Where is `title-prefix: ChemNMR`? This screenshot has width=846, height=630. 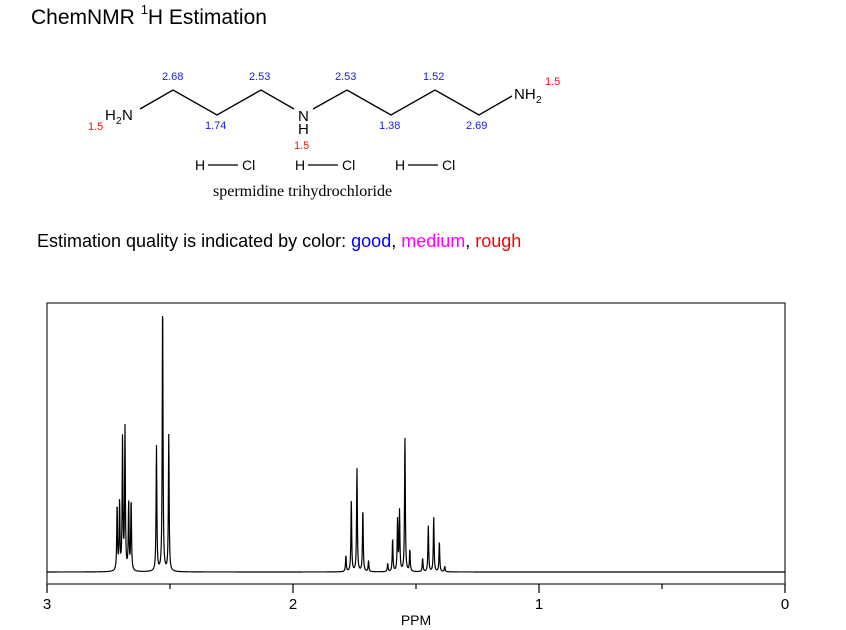
title-prefix: ChemNMR is located at coordinates (86, 17).